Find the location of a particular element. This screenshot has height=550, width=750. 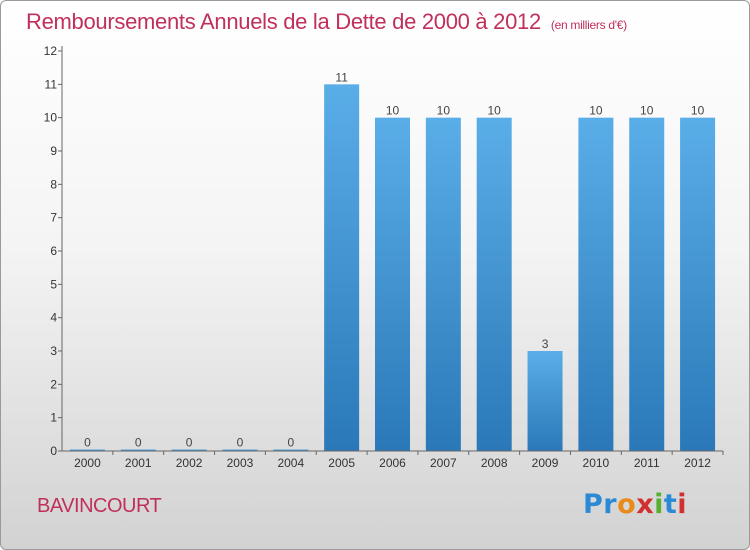

proxiti-logo: Proxiti is located at coordinates (635, 504).